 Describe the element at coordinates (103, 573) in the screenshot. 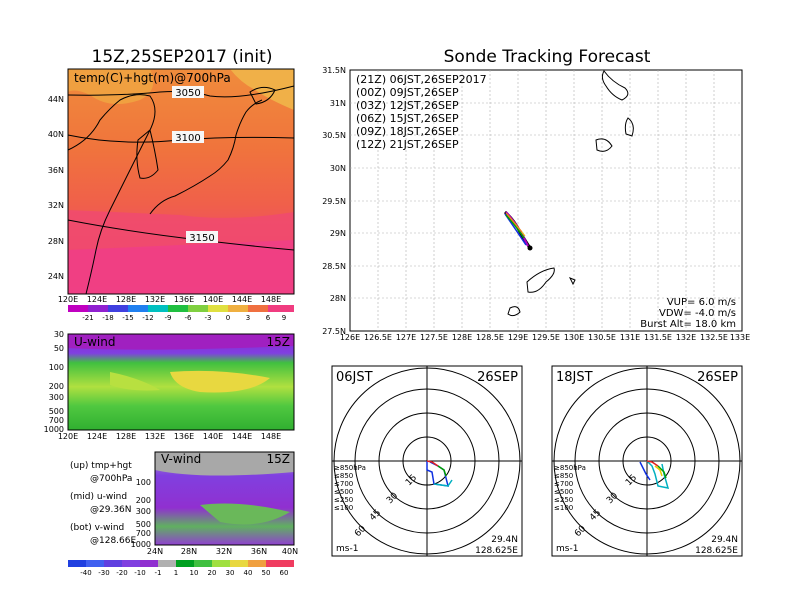

I see `cbar-label: -30` at that location.